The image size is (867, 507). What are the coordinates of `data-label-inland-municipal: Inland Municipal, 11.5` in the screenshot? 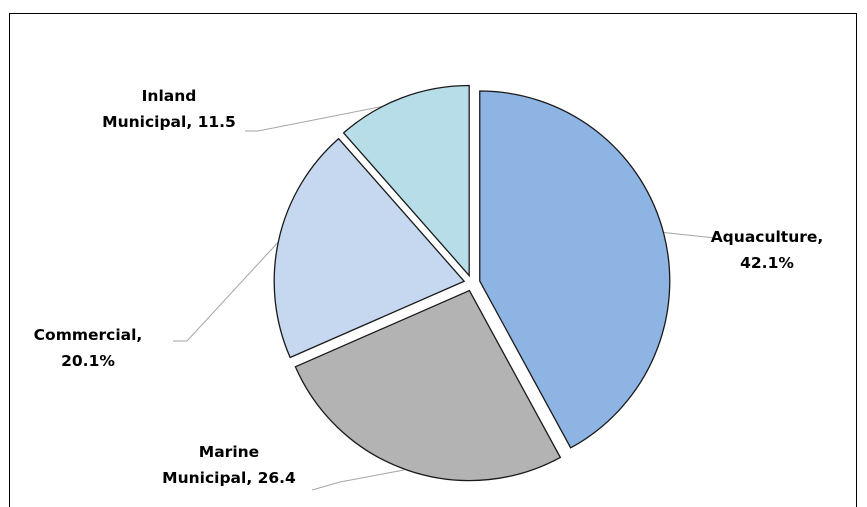 It's located at (169, 109).